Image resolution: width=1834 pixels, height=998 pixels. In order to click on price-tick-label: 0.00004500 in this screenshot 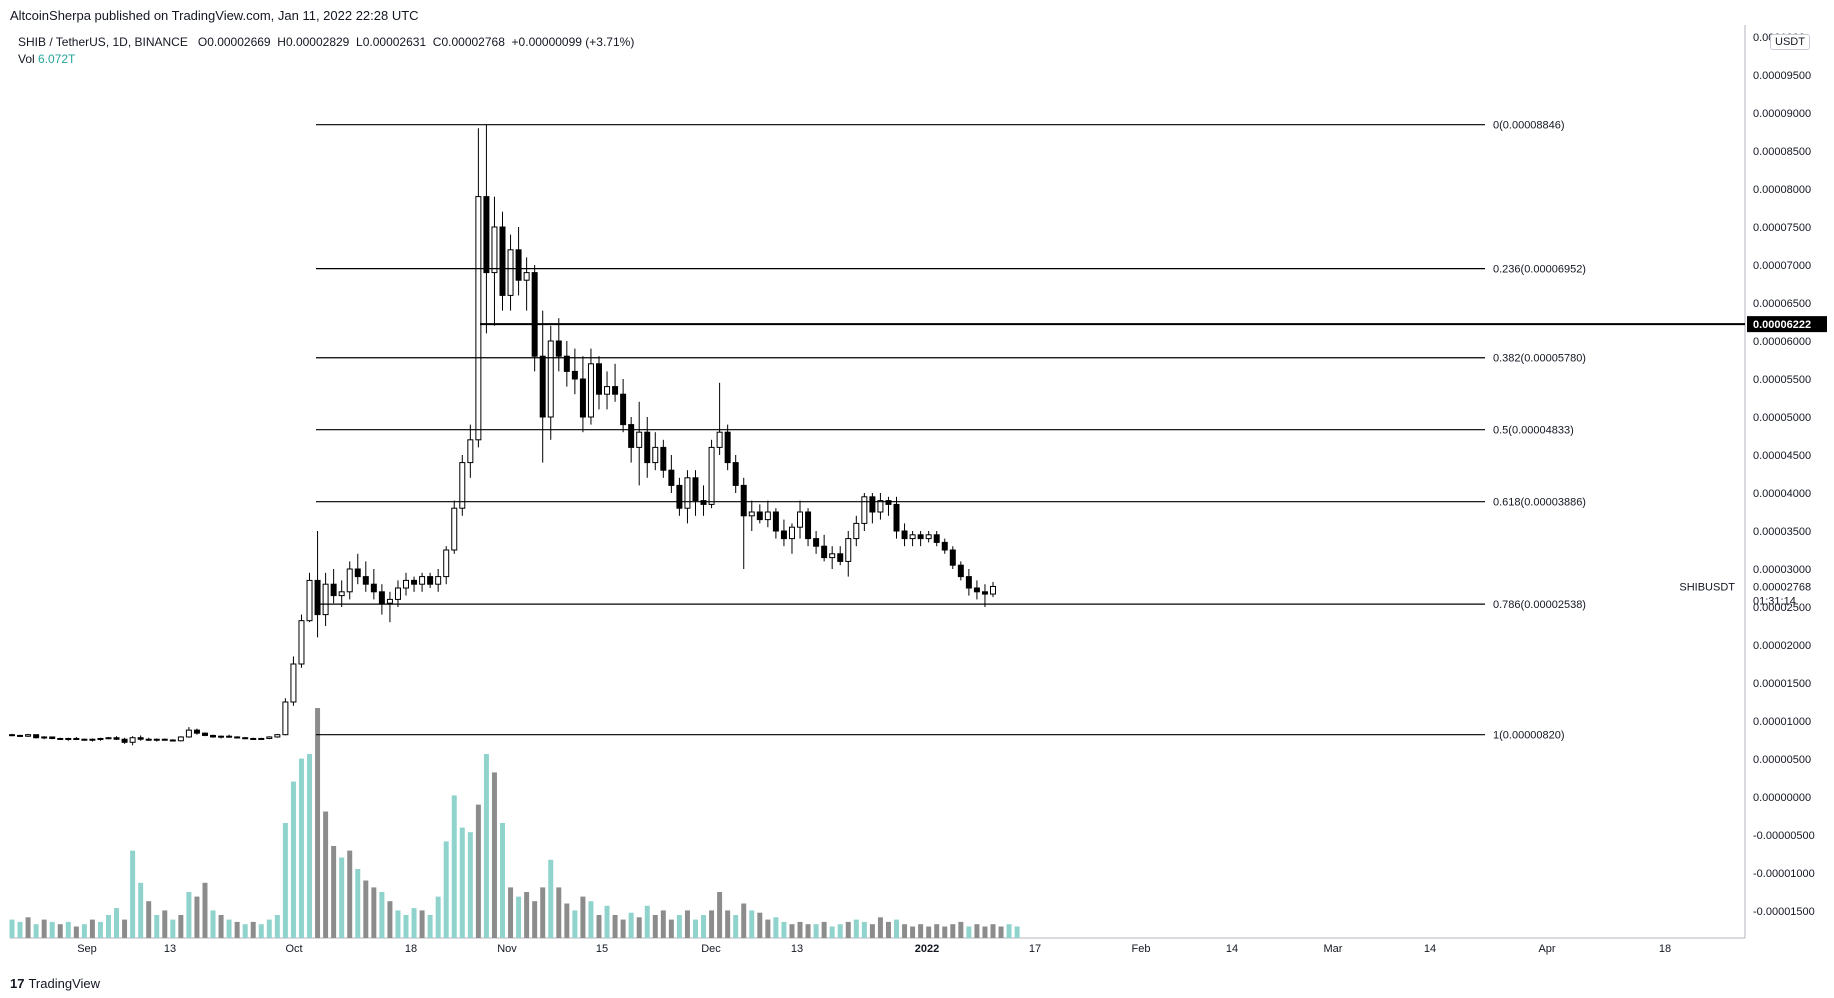, I will do `click(1782, 456)`.